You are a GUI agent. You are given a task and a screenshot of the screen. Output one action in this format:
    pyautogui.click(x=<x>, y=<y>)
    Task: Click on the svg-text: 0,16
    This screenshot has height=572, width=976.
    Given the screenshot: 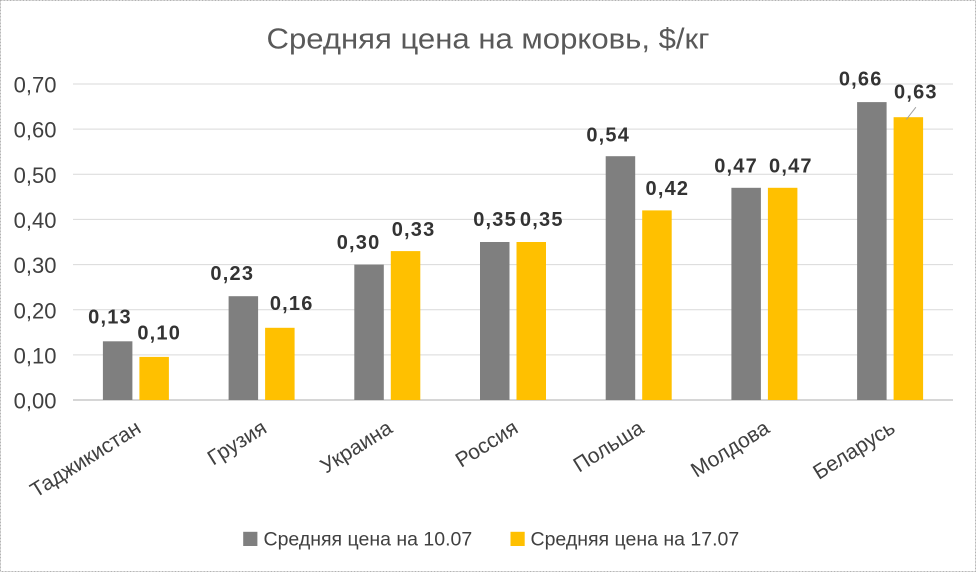 What is the action you would take?
    pyautogui.click(x=292, y=304)
    